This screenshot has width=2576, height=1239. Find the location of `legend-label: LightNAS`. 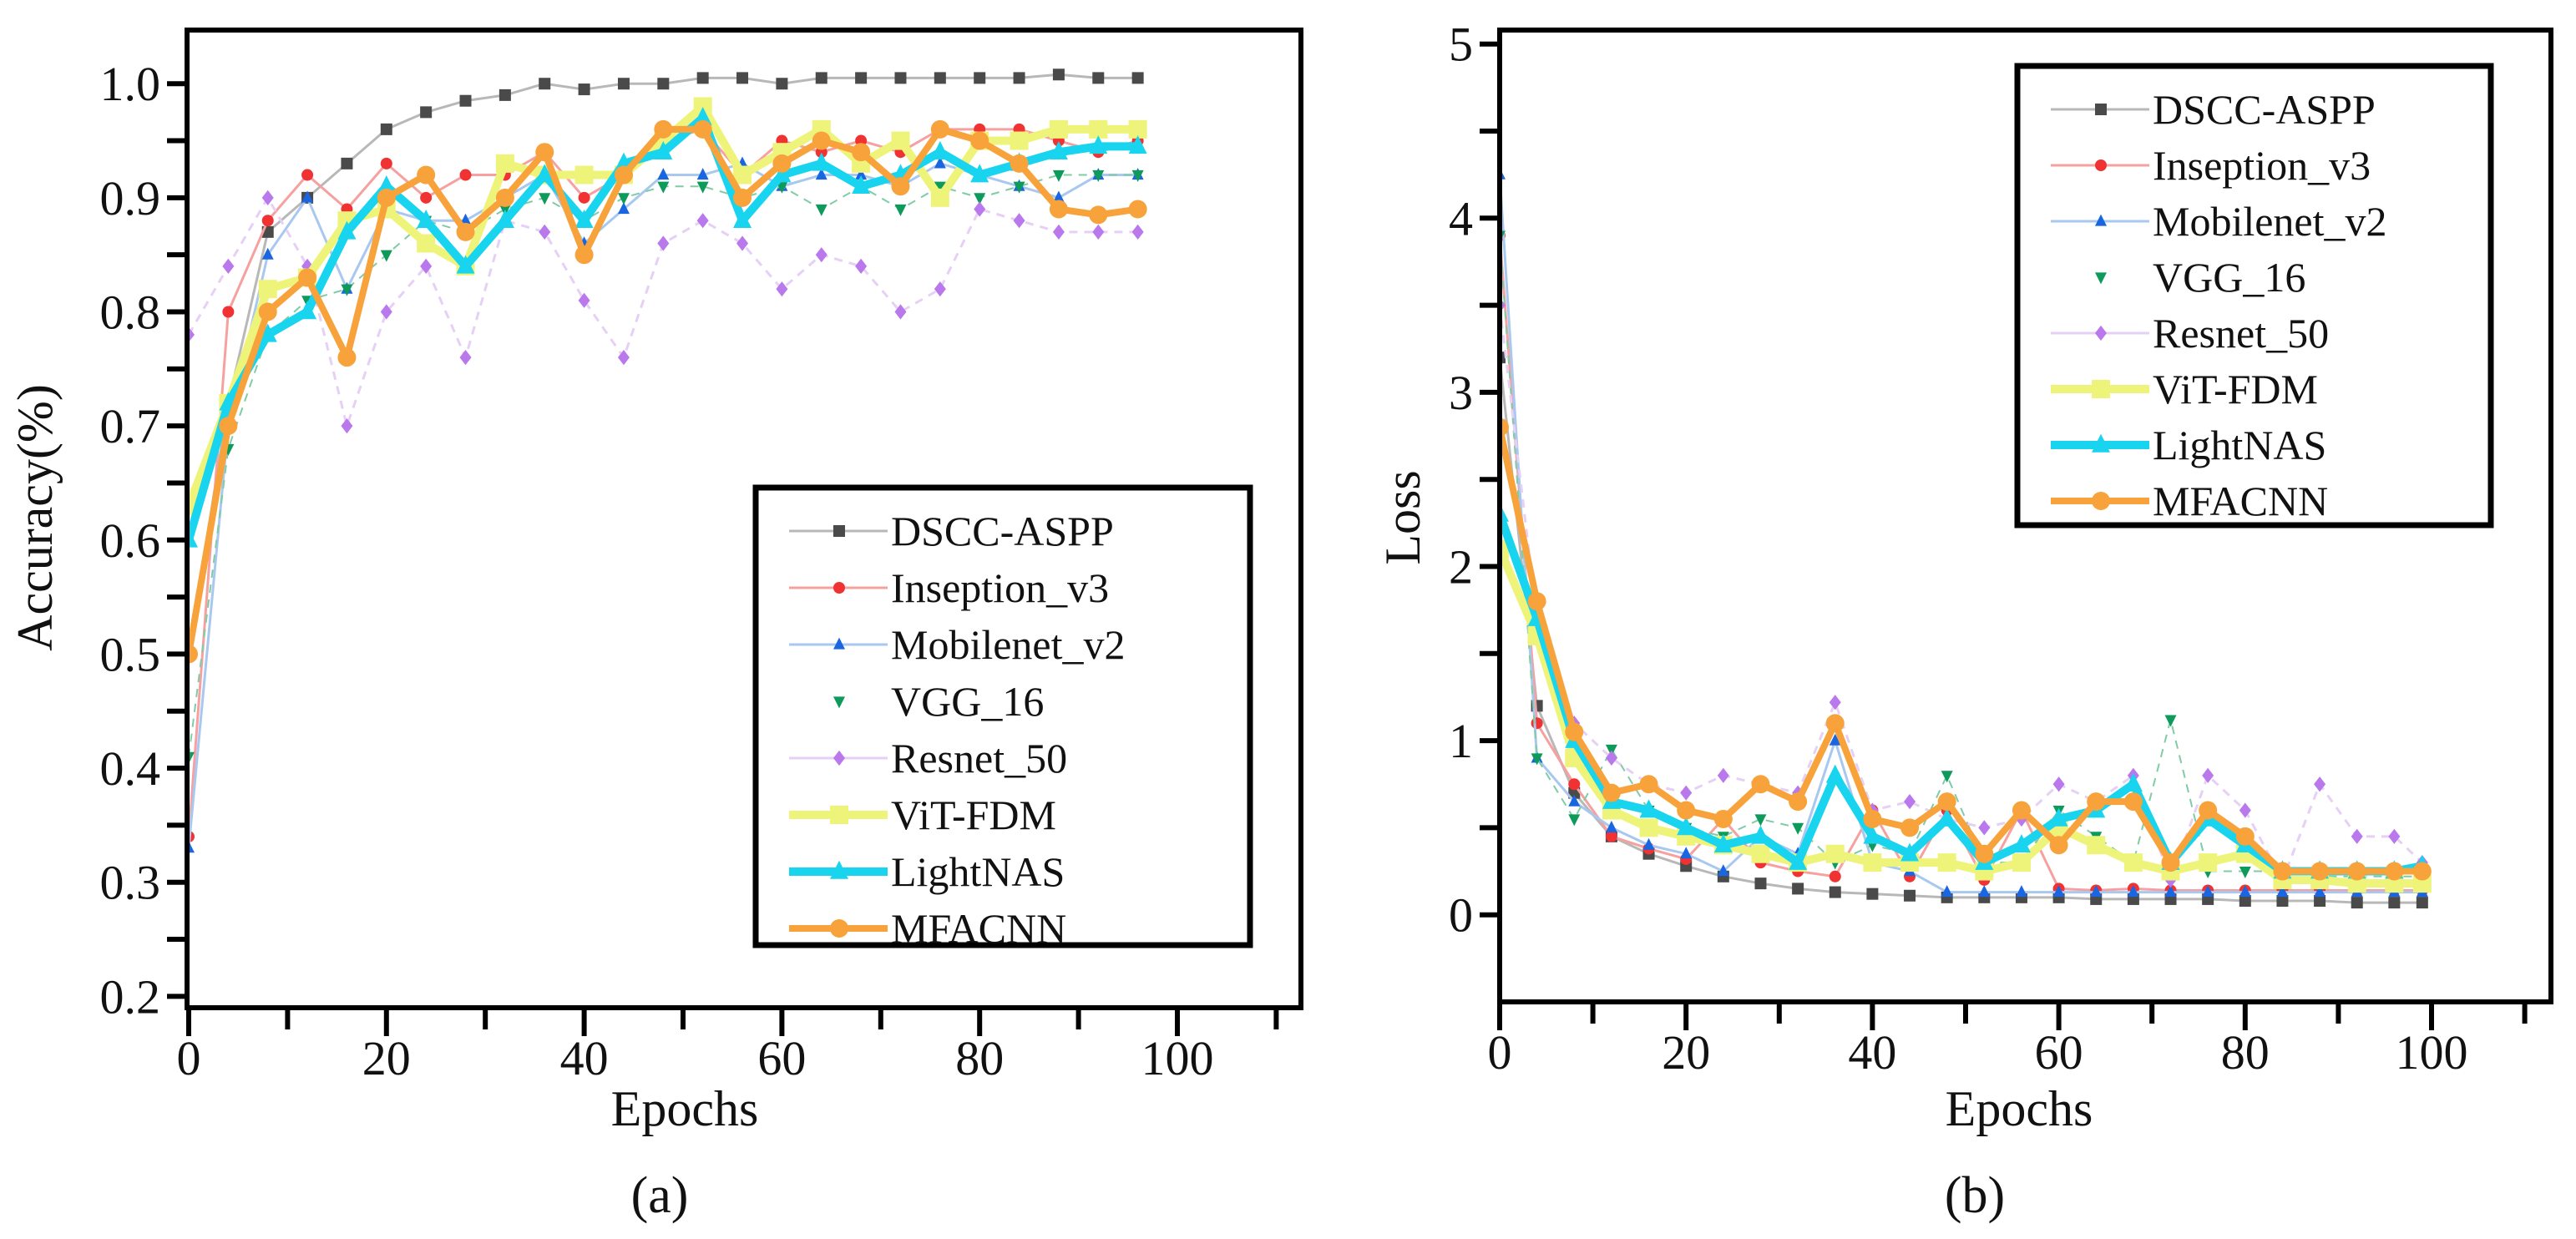

legend-label: LightNAS is located at coordinates (978, 872).